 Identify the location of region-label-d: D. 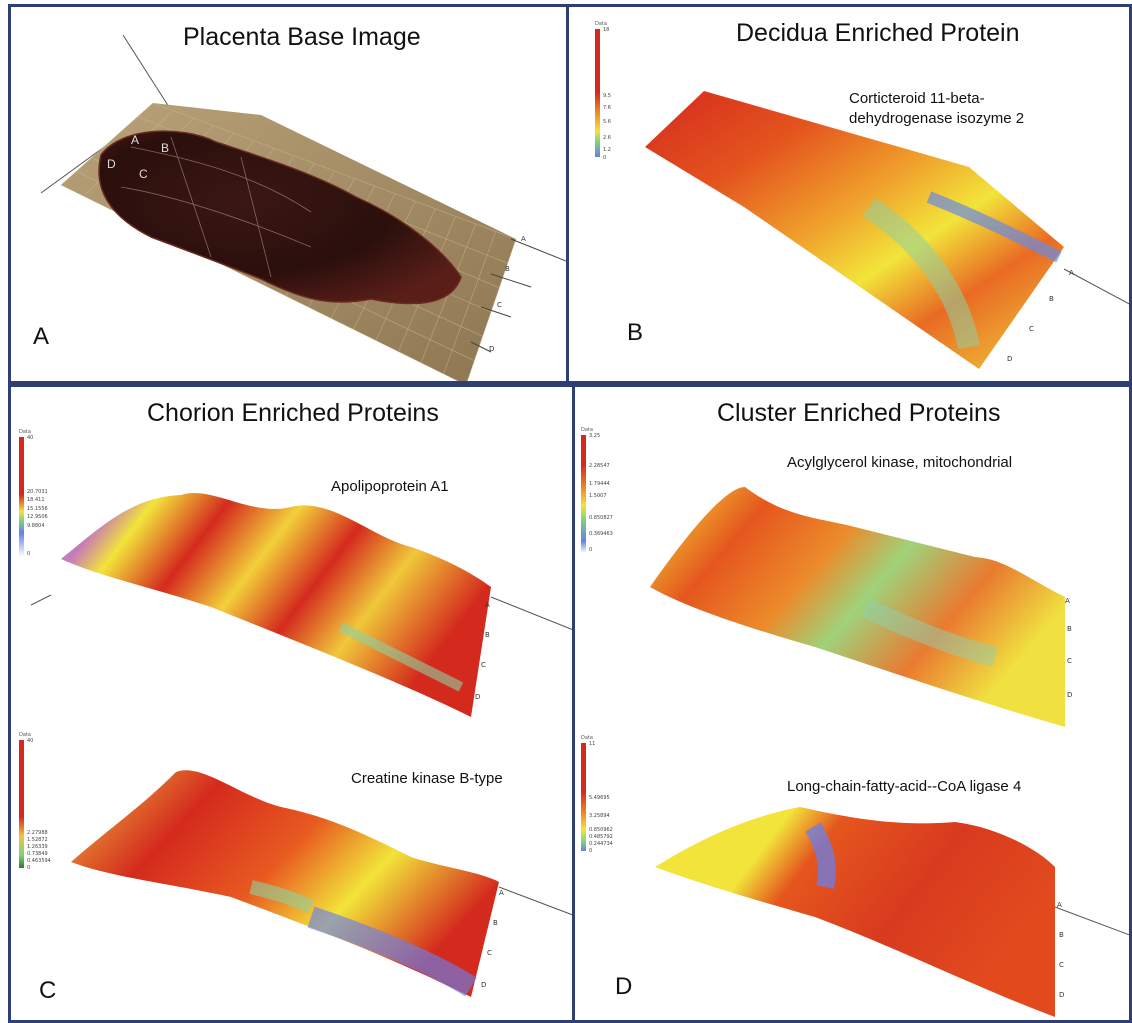
(111, 164).